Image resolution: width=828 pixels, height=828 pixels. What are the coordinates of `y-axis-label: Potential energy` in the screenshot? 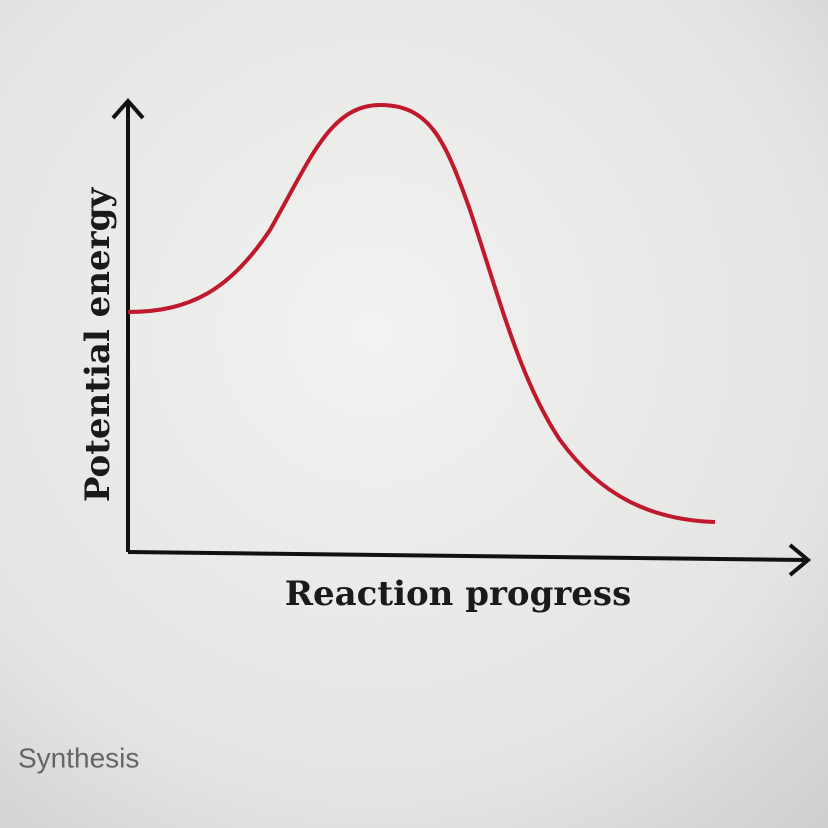 It's located at (98, 344).